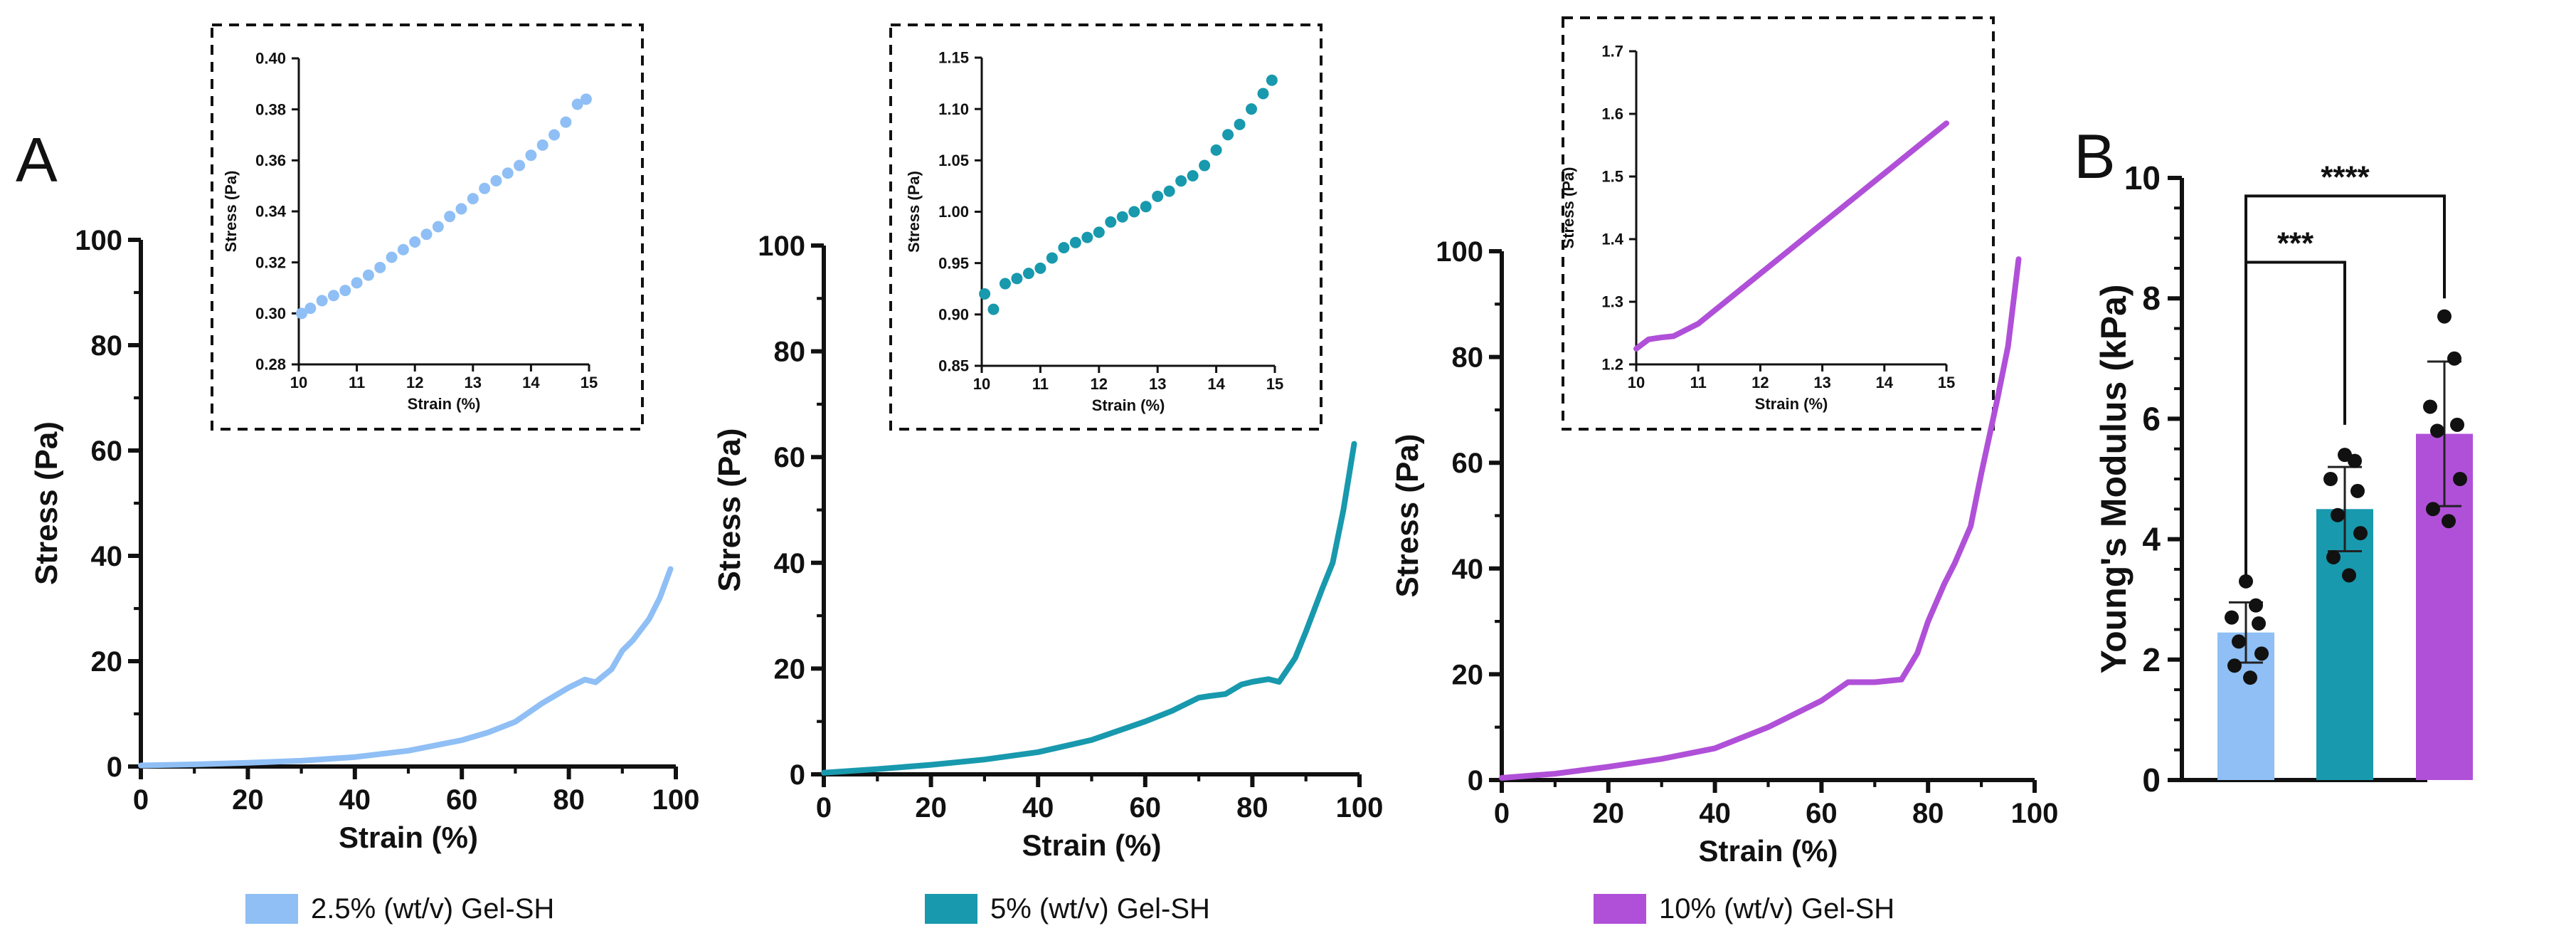 The image size is (2576, 948). Describe the element at coordinates (953, 366) in the screenshot. I see `y-tick-label: 0.85` at that location.